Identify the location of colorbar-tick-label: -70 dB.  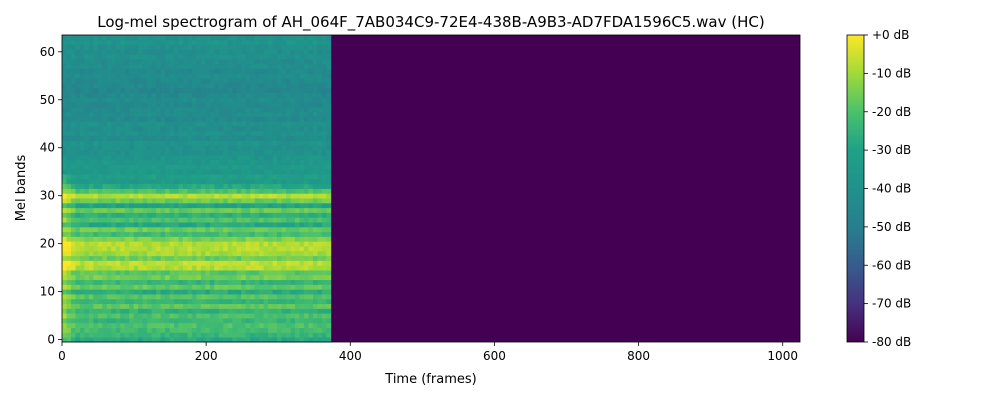
(891, 304).